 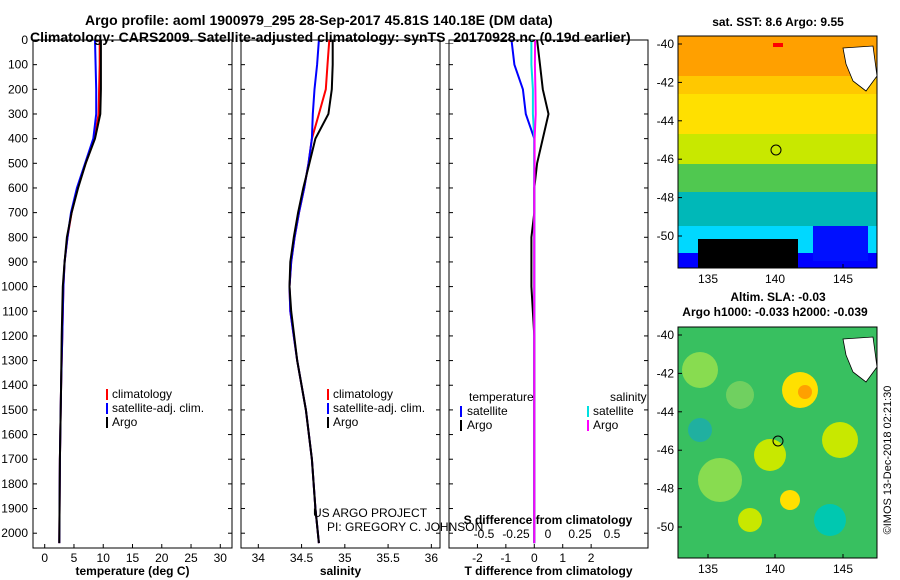 I want to click on x2-tick-label: 0.5, so click(x=612, y=534).